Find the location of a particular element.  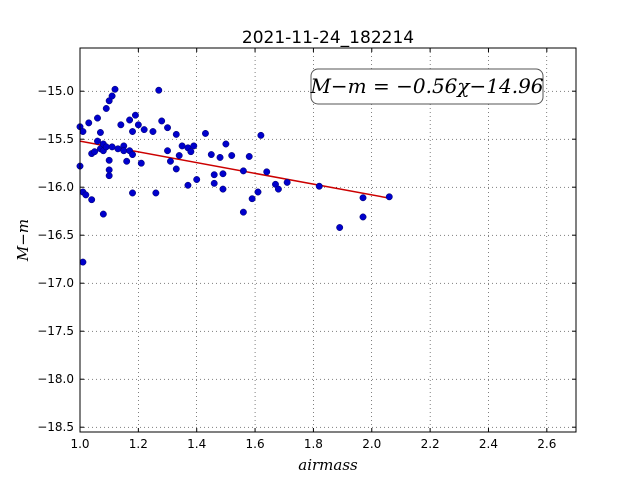

x-tick-label: 2.2 is located at coordinates (430, 444).